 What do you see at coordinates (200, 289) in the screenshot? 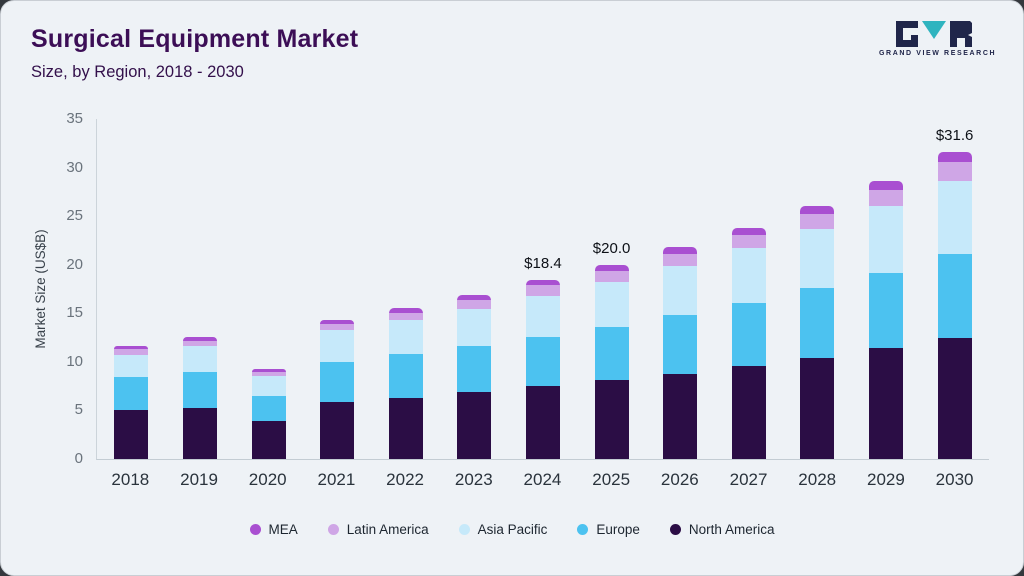
I see `bar-column-2019` at bounding box center [200, 289].